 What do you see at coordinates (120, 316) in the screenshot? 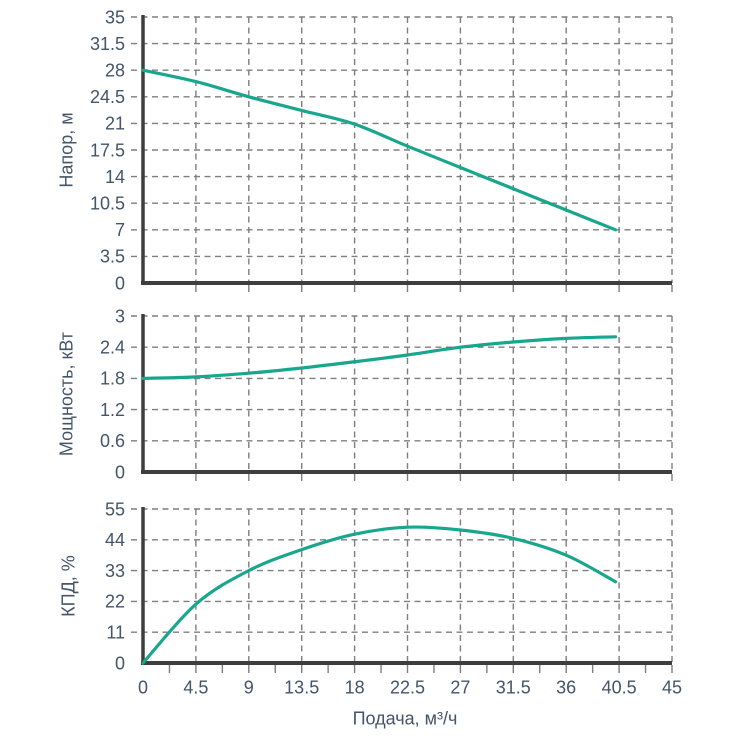
I see `y-tick-label: 3` at bounding box center [120, 316].